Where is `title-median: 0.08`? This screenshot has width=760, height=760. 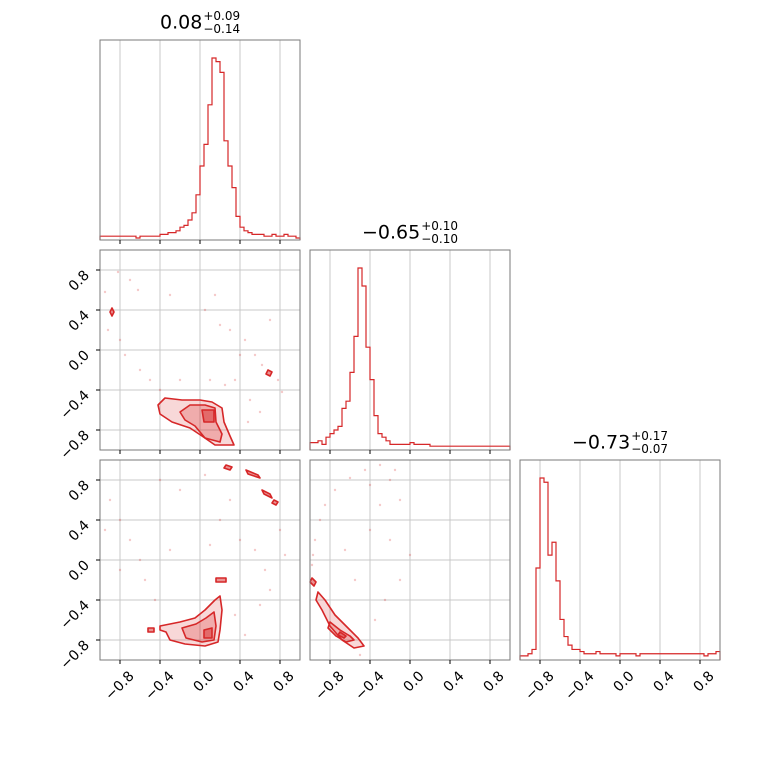 title-median: 0.08 is located at coordinates (181, 22).